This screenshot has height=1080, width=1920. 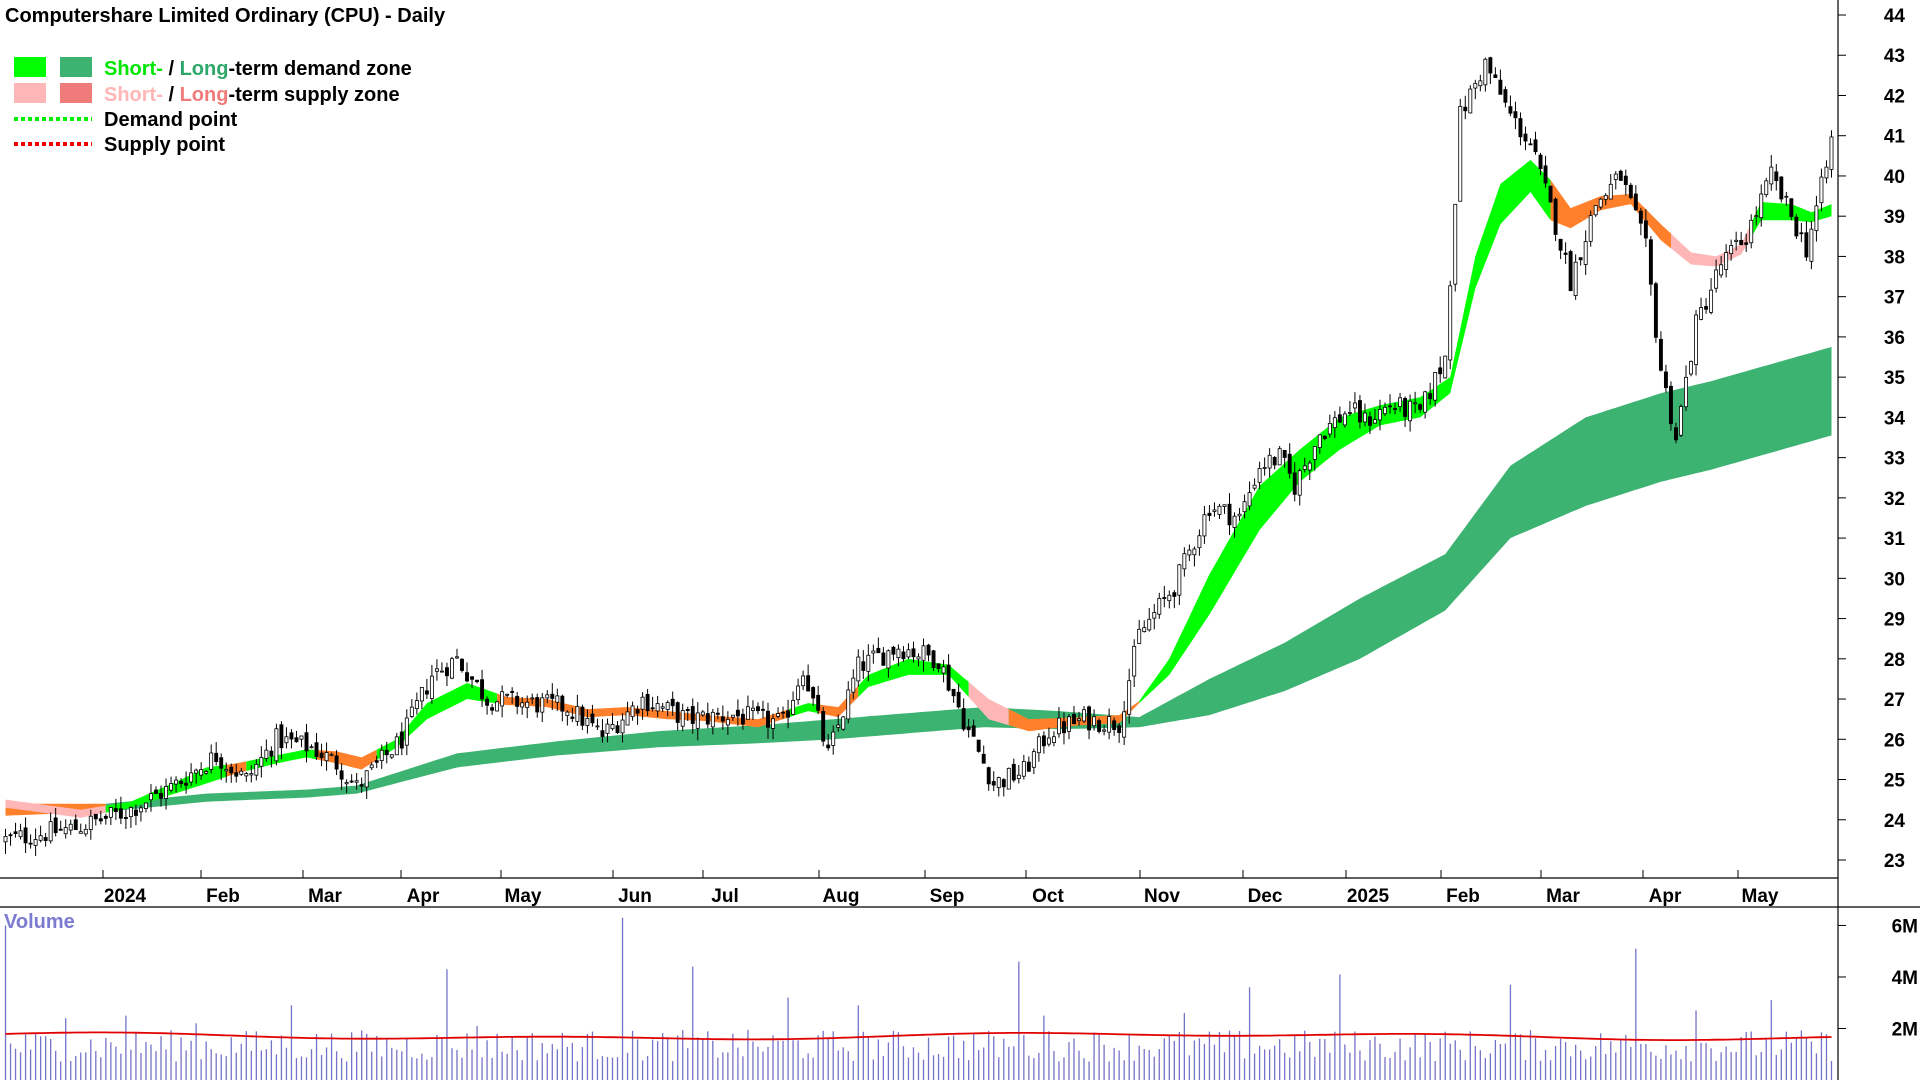 What do you see at coordinates (1894, 96) in the screenshot?
I see `y-tick-label: 42` at bounding box center [1894, 96].